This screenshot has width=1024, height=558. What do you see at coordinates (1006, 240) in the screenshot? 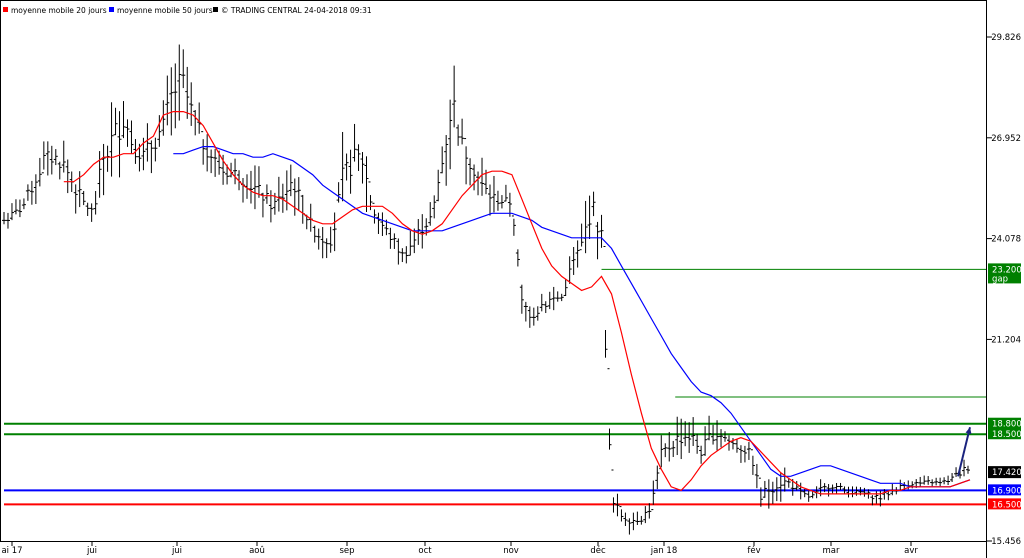
I see `y-tick-label: 24.078` at bounding box center [1006, 240].